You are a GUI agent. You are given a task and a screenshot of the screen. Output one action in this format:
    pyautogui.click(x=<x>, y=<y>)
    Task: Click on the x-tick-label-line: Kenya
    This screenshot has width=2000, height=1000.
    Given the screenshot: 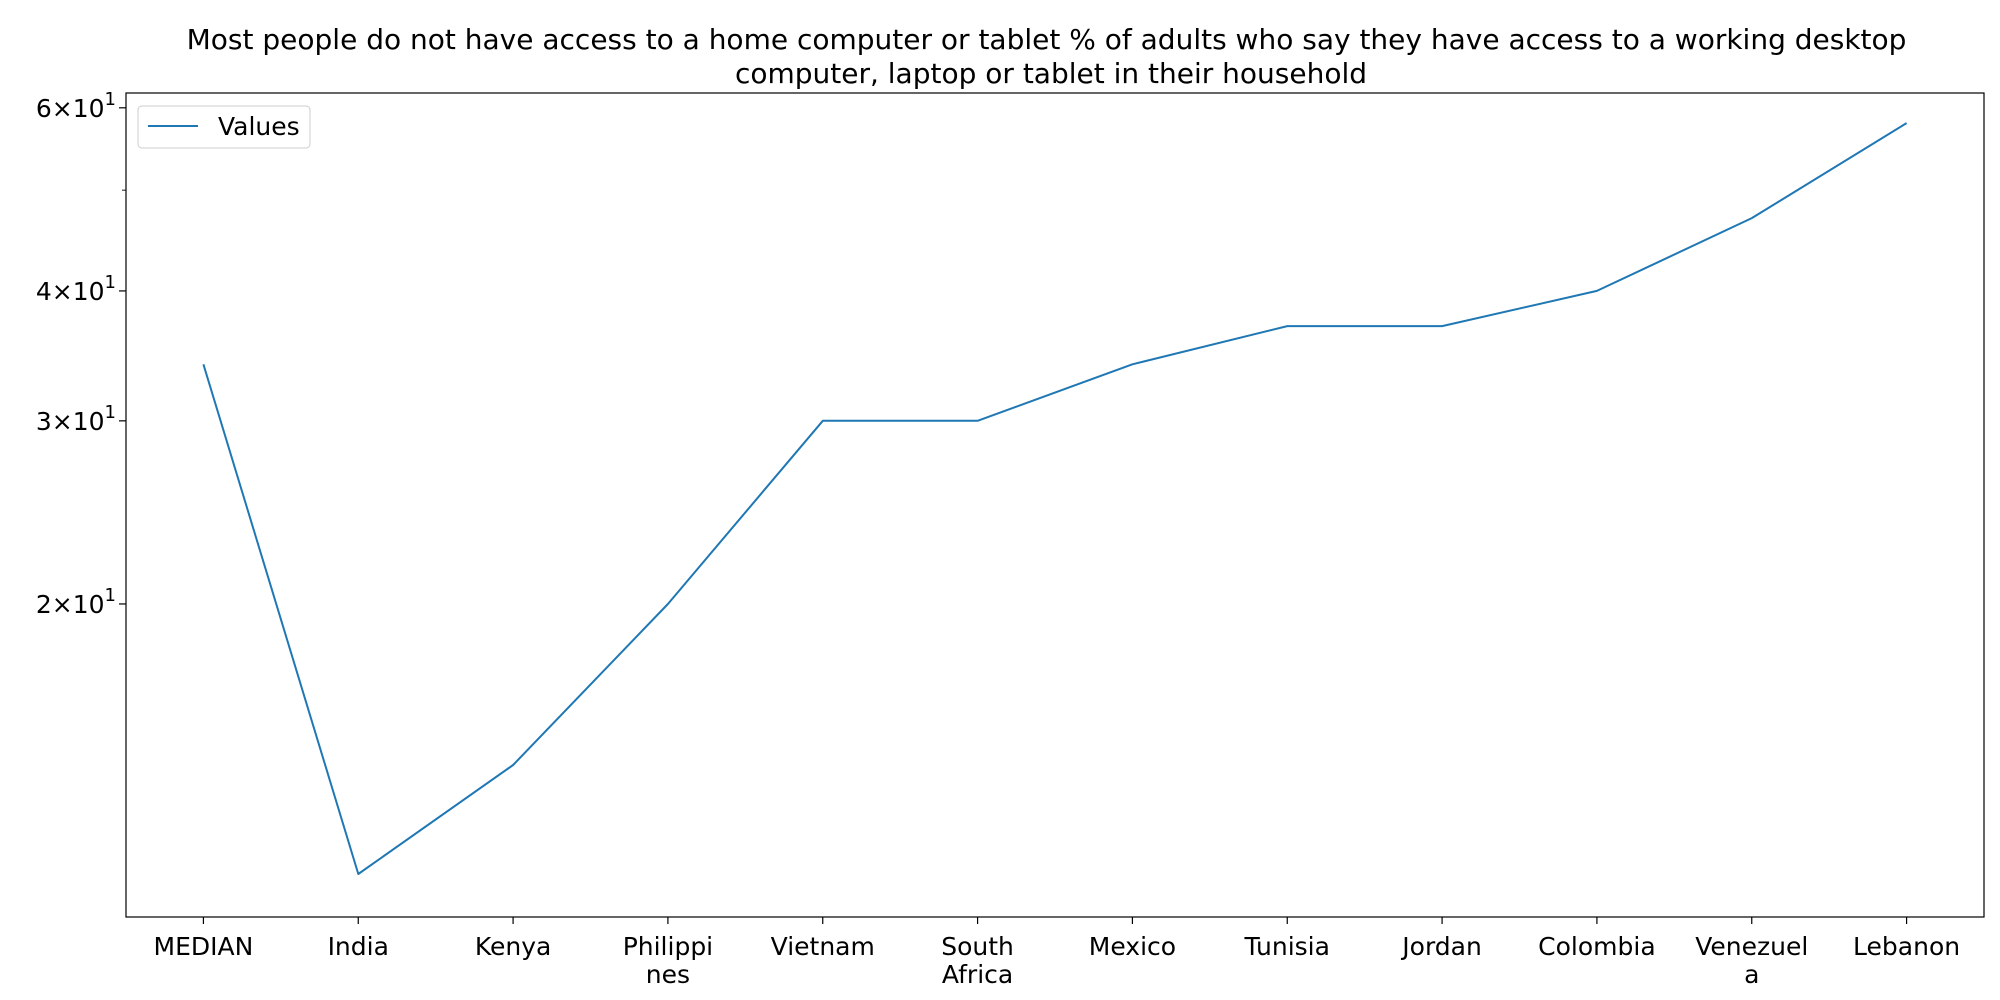 What is the action you would take?
    pyautogui.click(x=513, y=946)
    